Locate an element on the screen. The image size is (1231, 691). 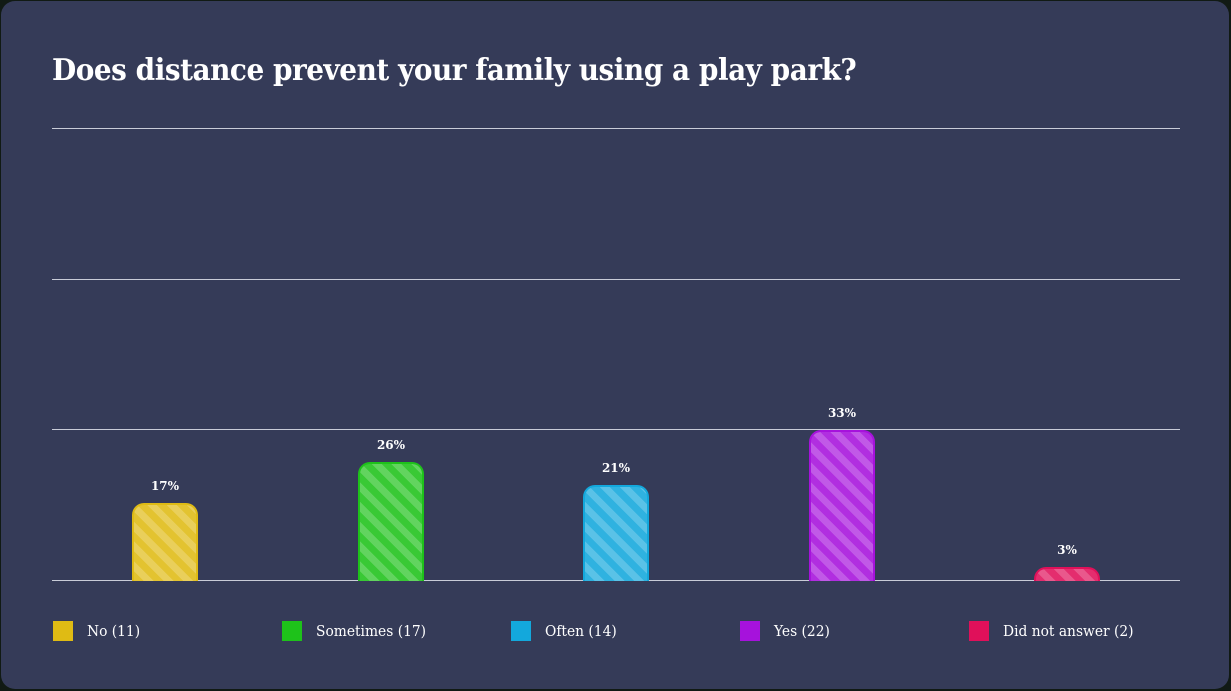
bar-value-label: 26% is located at coordinates (391, 445).